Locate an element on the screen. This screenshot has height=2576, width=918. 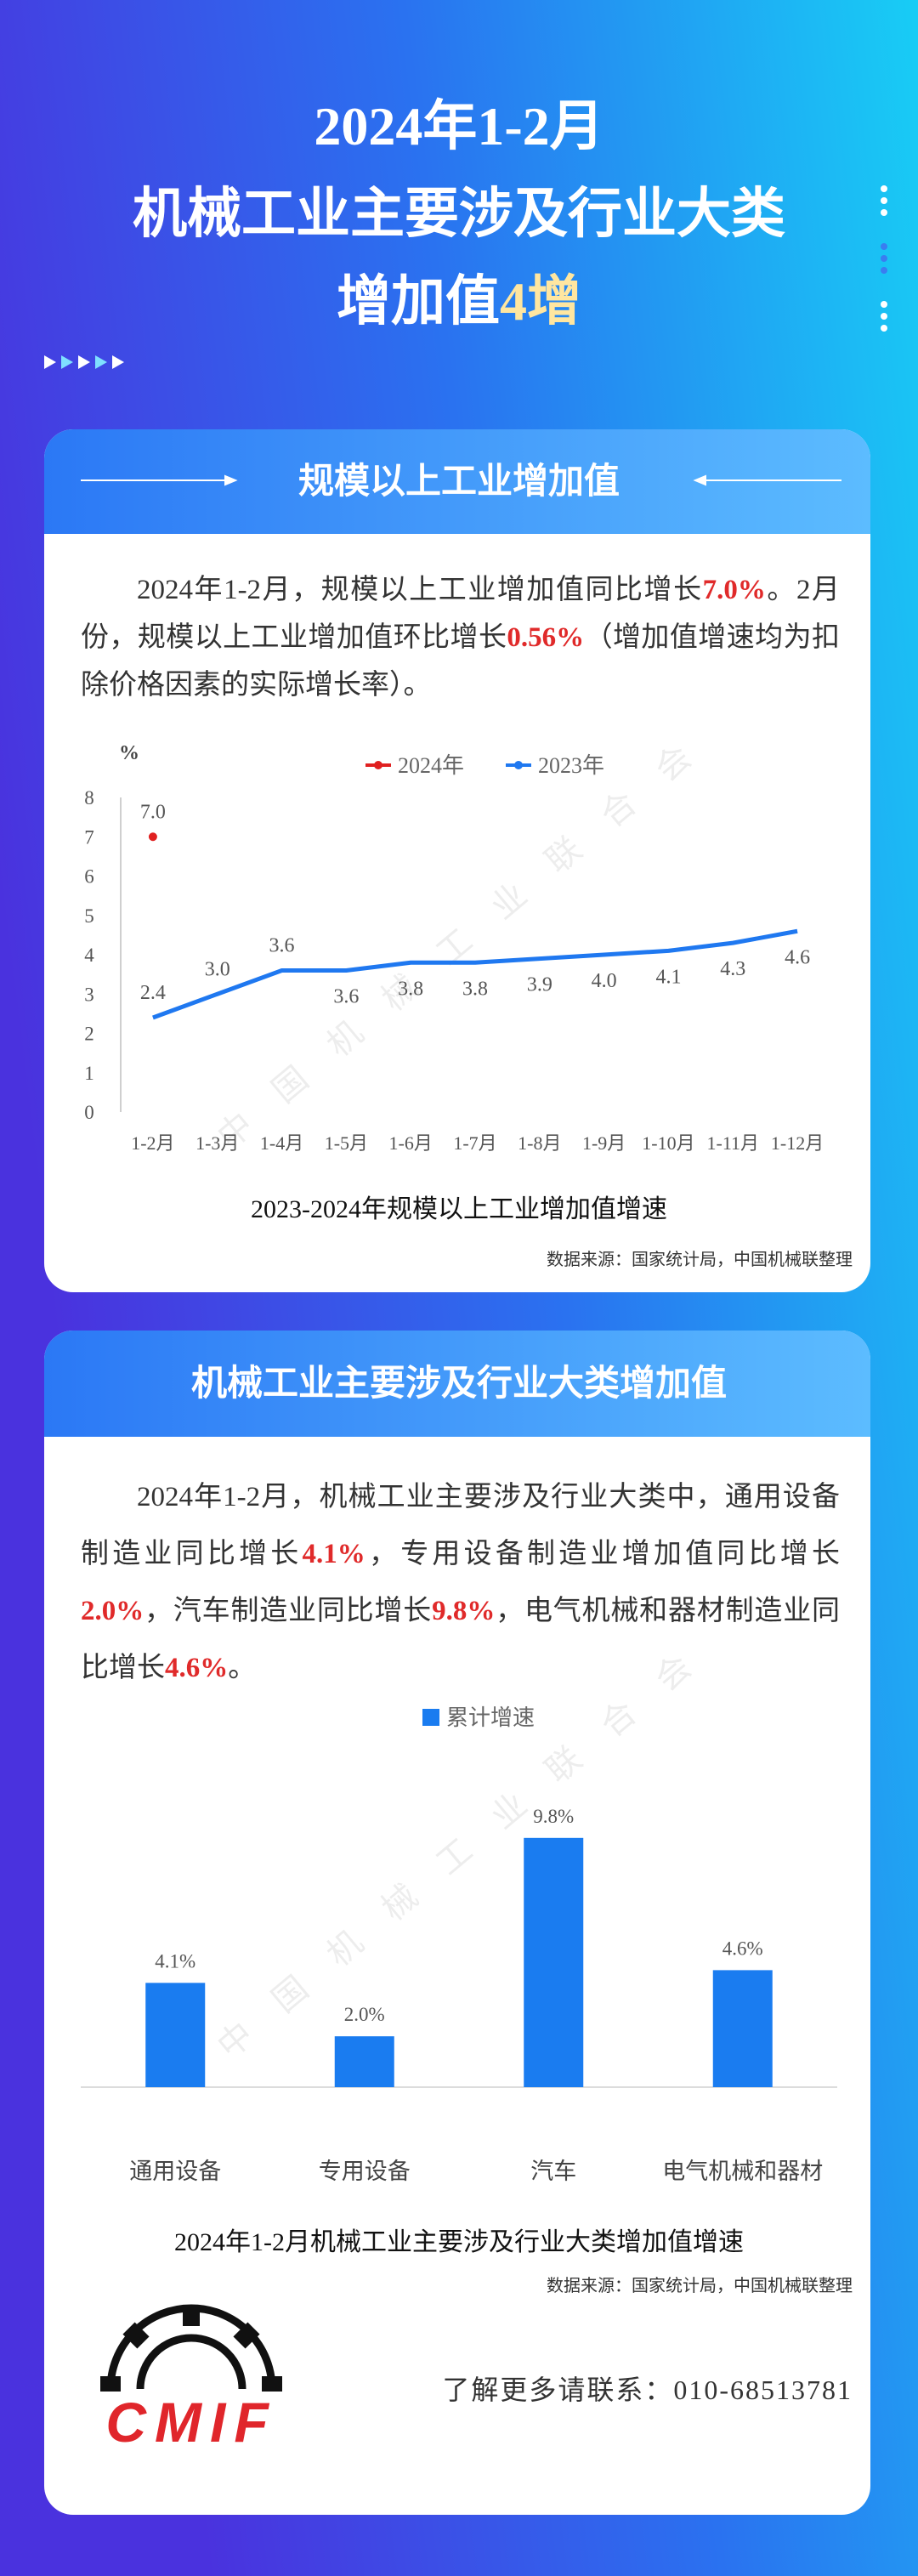
x-tick-label: 1-11月 is located at coordinates (733, 1143).